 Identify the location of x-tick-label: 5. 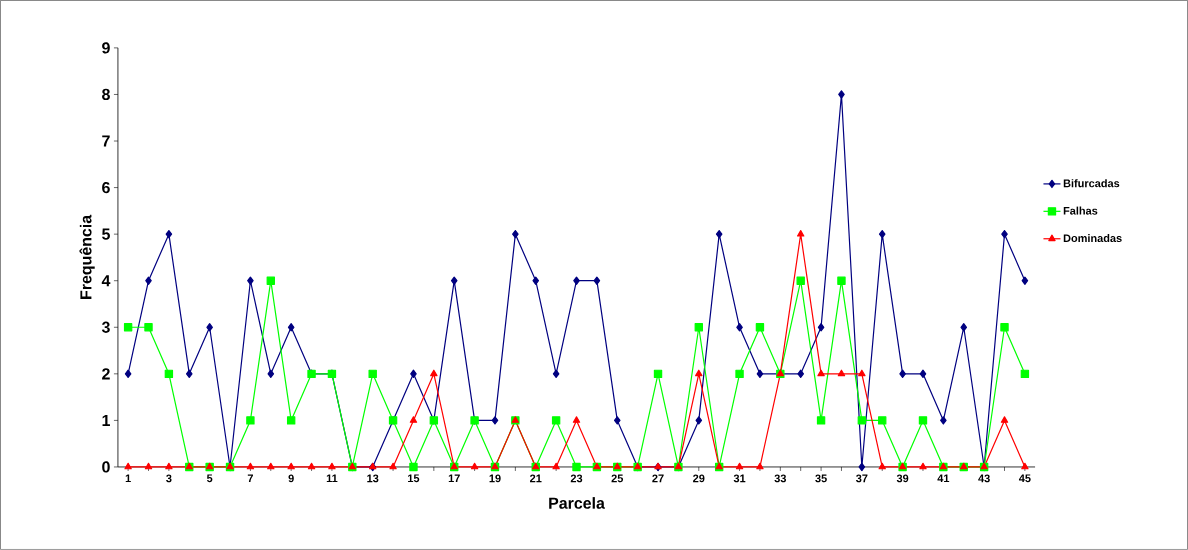
(209, 478).